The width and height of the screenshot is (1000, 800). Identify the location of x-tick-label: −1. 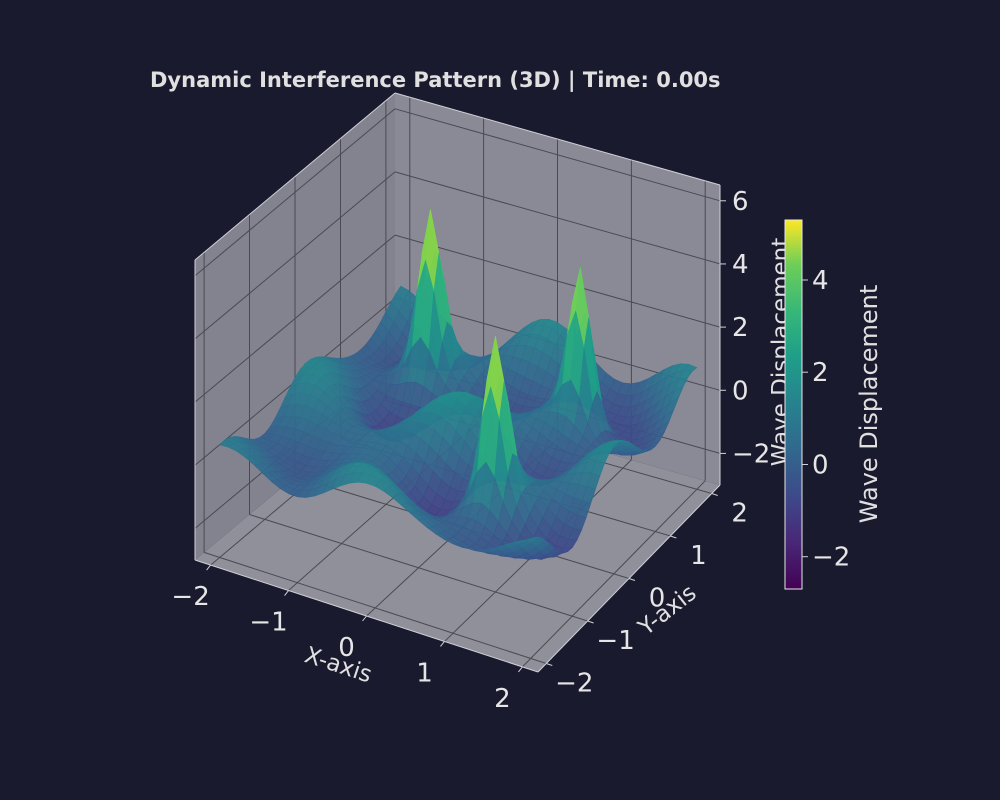
(268, 623).